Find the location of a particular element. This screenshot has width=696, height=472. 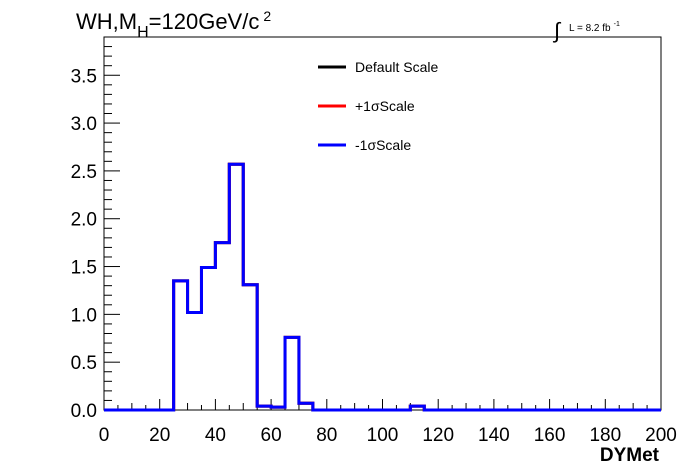

legend-label-minus1sigma: -1σScale is located at coordinates (383, 145).